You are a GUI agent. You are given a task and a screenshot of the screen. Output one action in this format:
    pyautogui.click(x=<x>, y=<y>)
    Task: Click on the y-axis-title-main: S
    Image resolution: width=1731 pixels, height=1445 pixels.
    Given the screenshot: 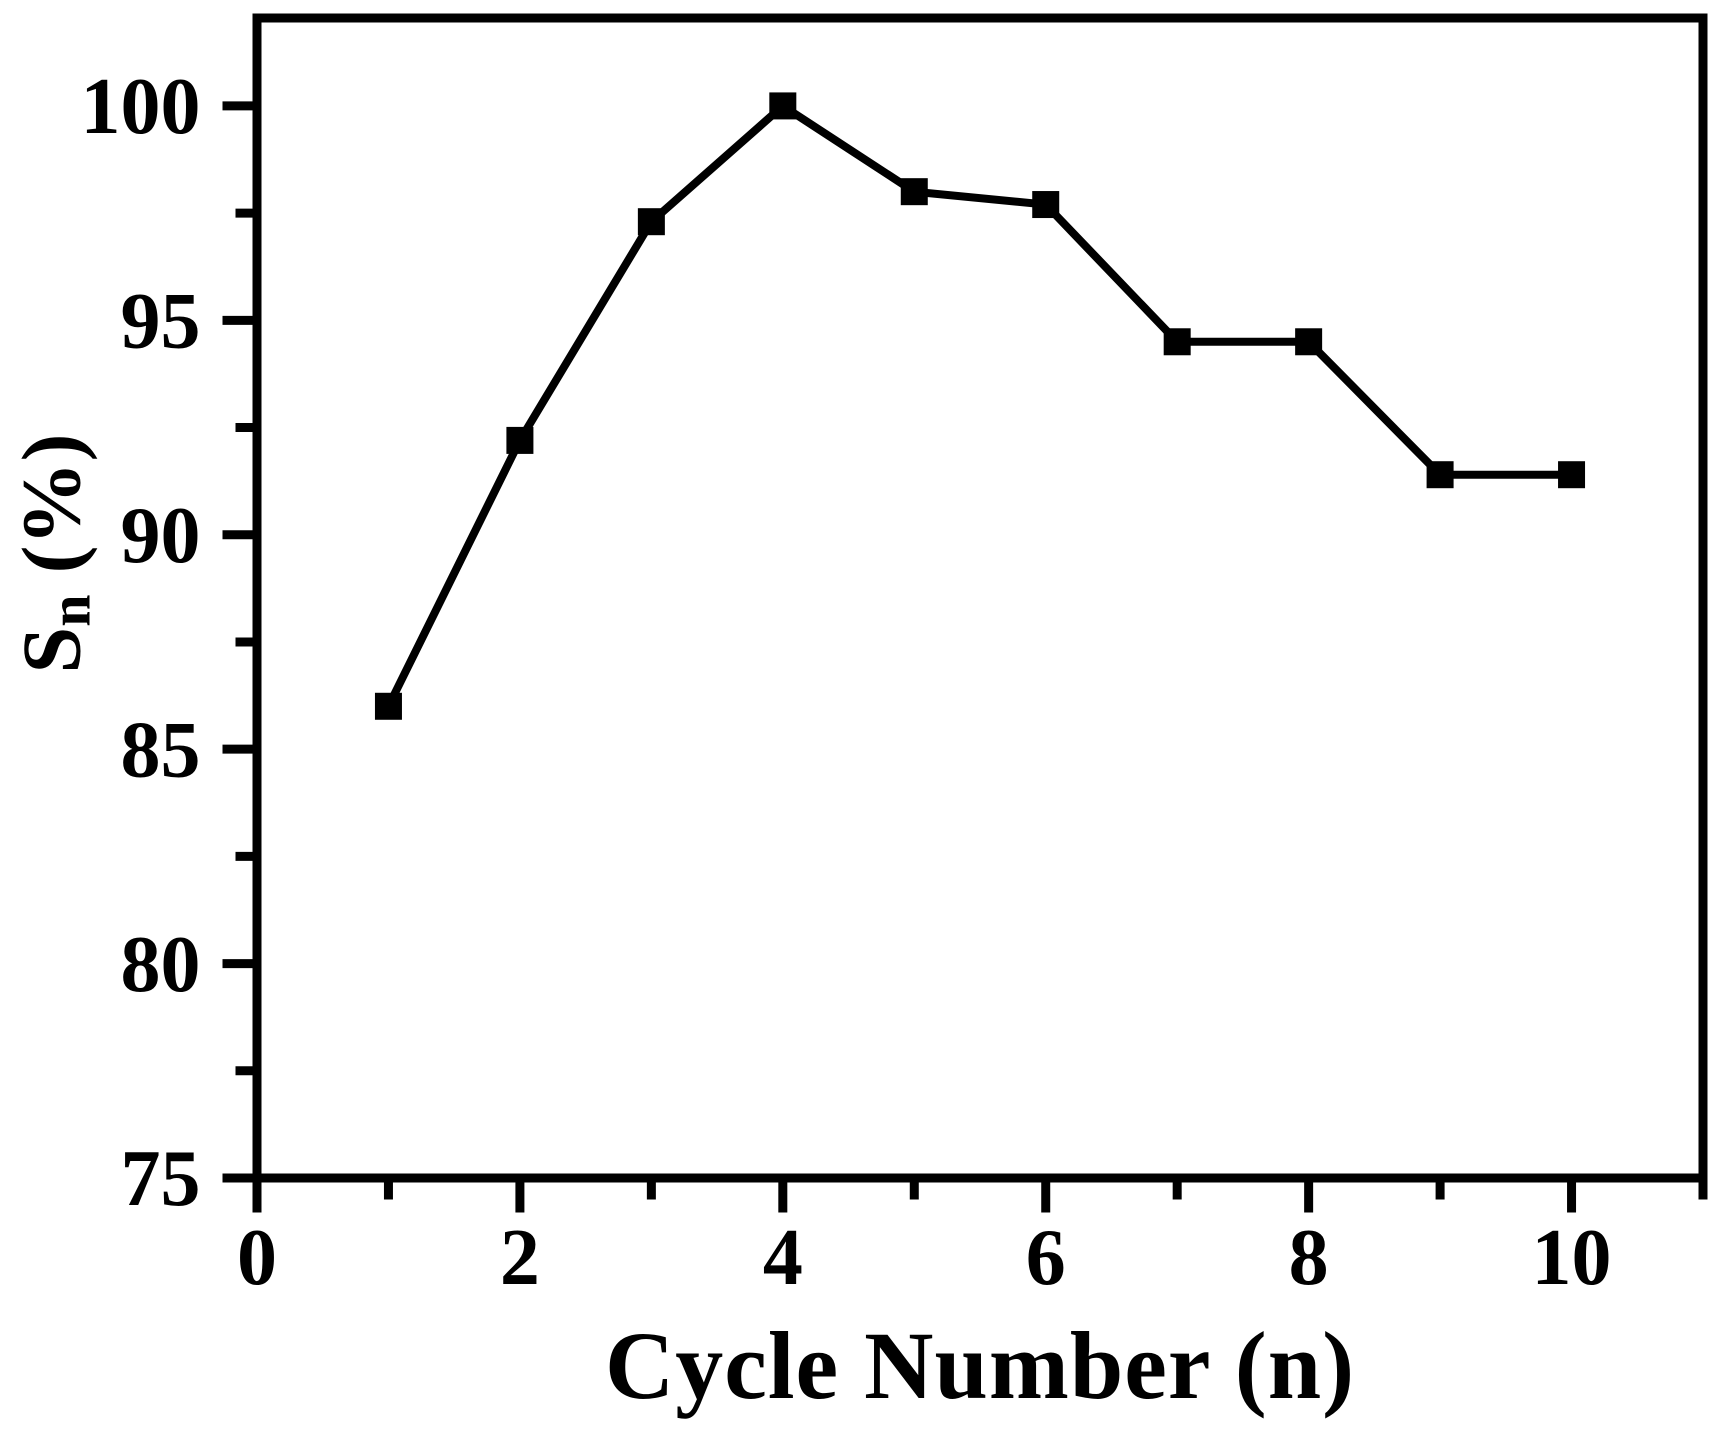 What is the action you would take?
    pyautogui.click(x=52, y=650)
    